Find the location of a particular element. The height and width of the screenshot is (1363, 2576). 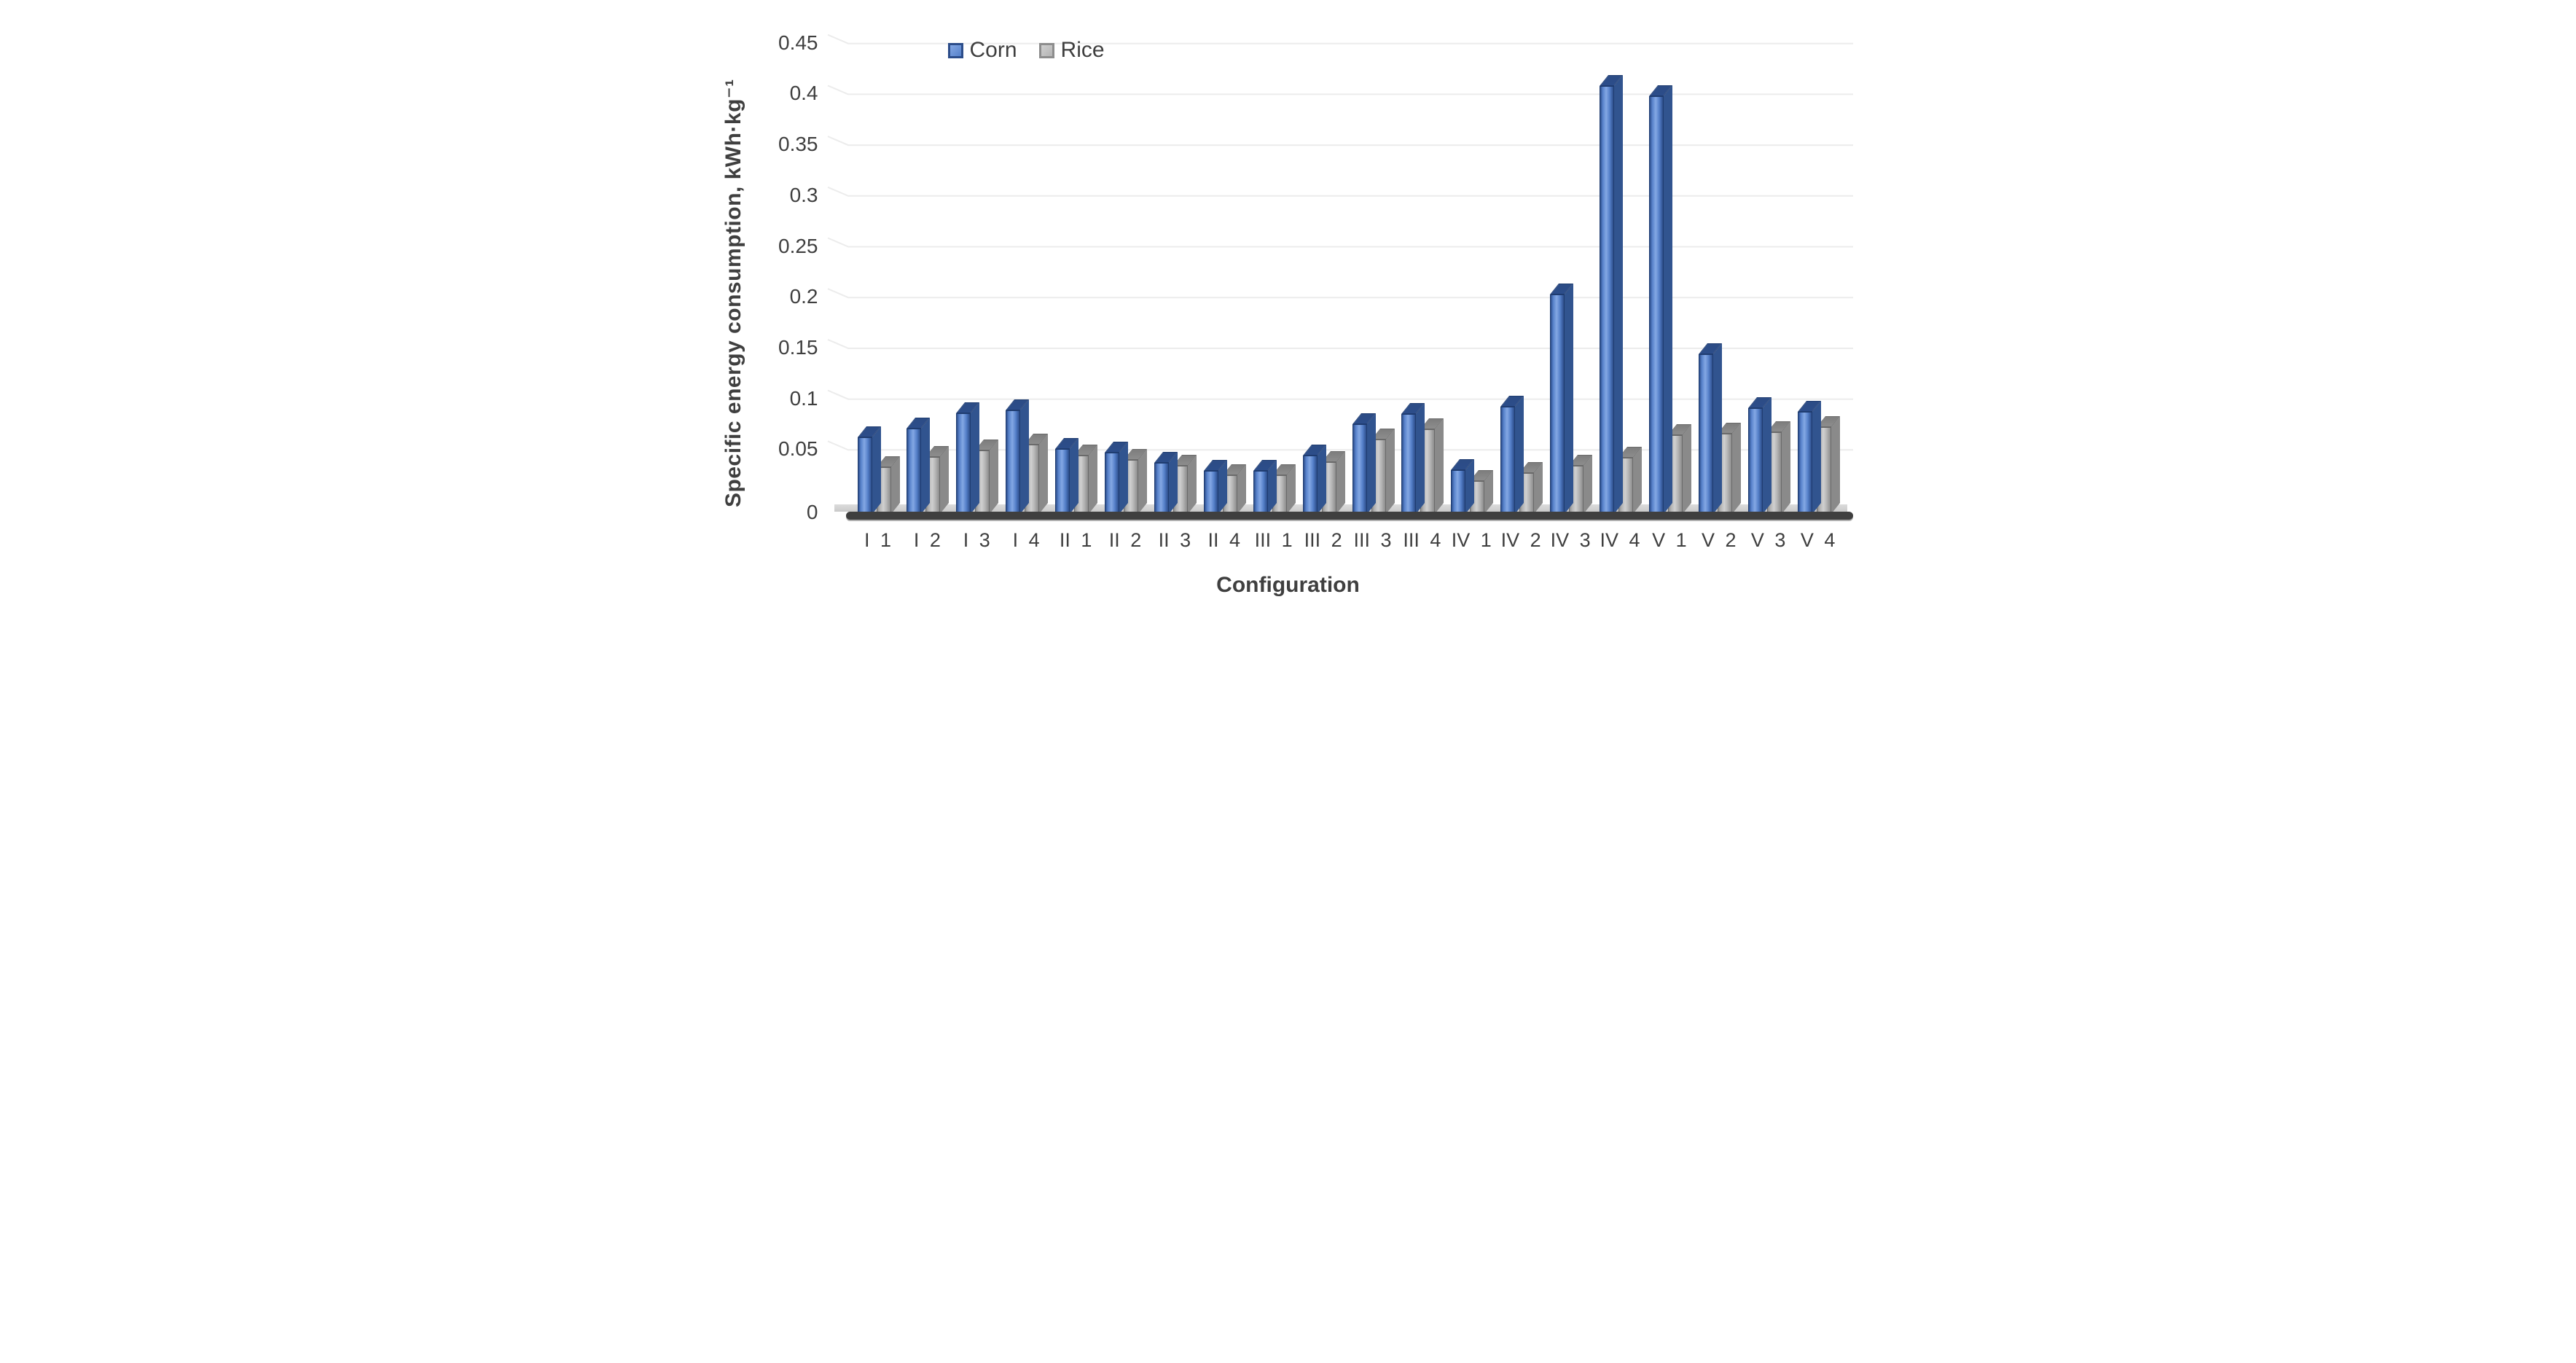

legend-item-corn: Corn is located at coordinates (982, 50).